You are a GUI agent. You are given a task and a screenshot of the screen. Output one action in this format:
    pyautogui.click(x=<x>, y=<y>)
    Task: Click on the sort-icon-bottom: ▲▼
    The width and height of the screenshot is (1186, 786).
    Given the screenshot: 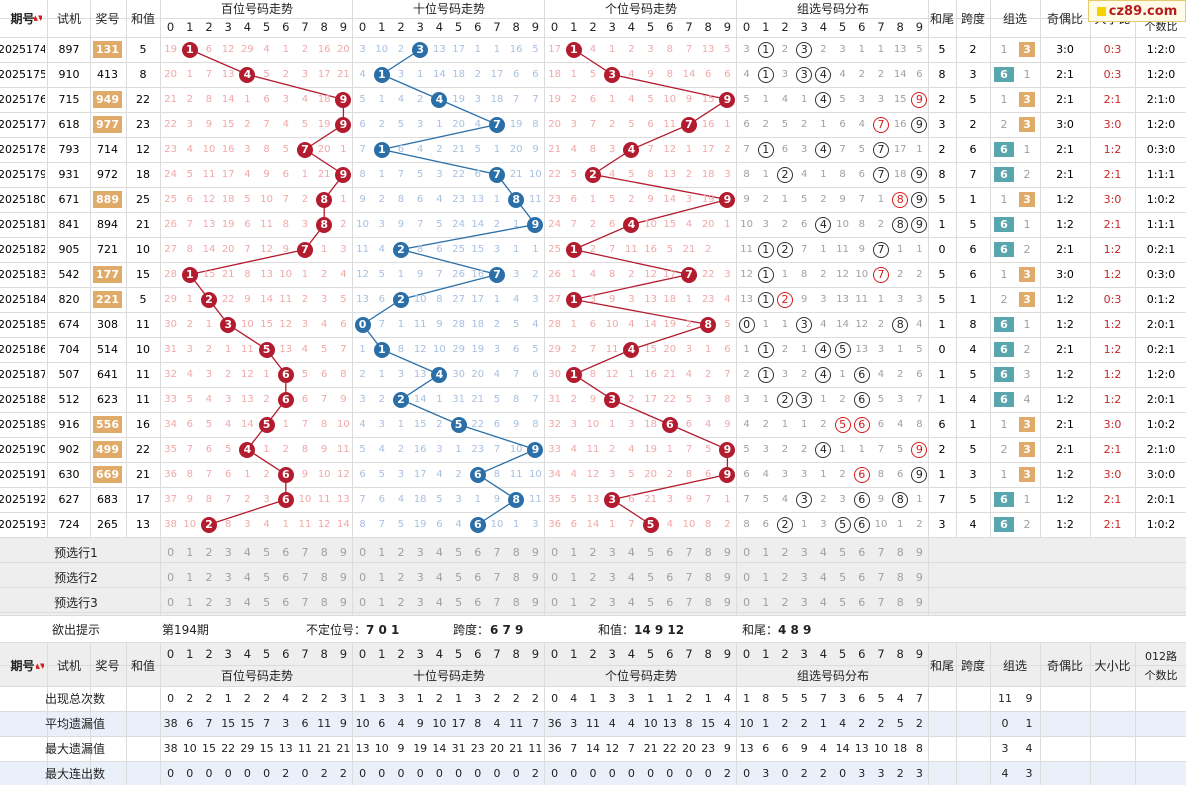 What is the action you would take?
    pyautogui.click(x=40, y=665)
    